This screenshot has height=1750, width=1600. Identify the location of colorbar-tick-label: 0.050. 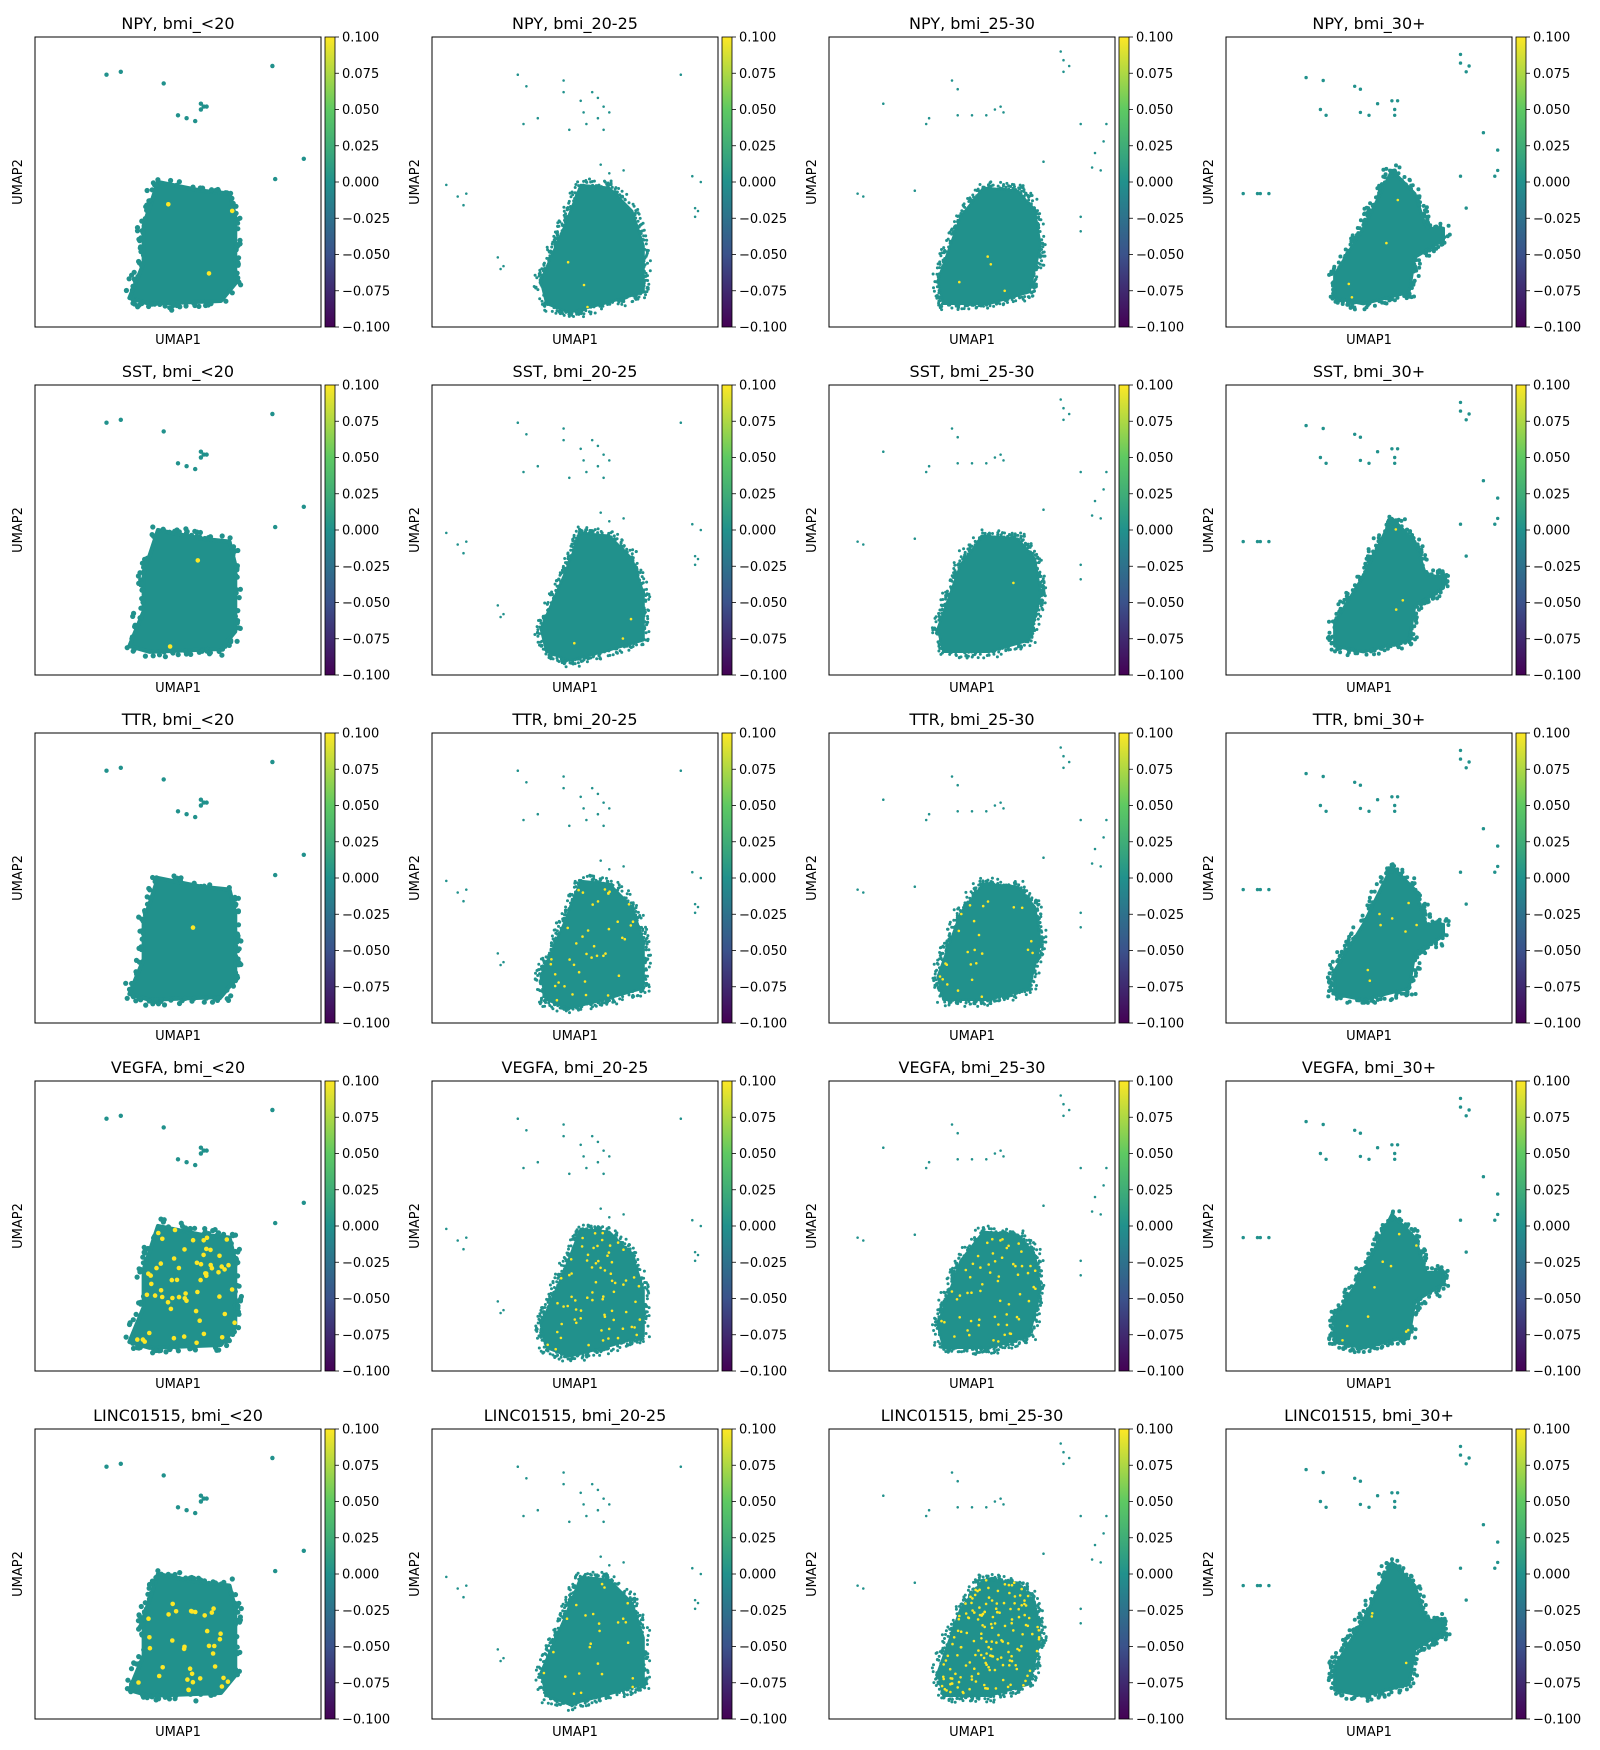
(360, 458).